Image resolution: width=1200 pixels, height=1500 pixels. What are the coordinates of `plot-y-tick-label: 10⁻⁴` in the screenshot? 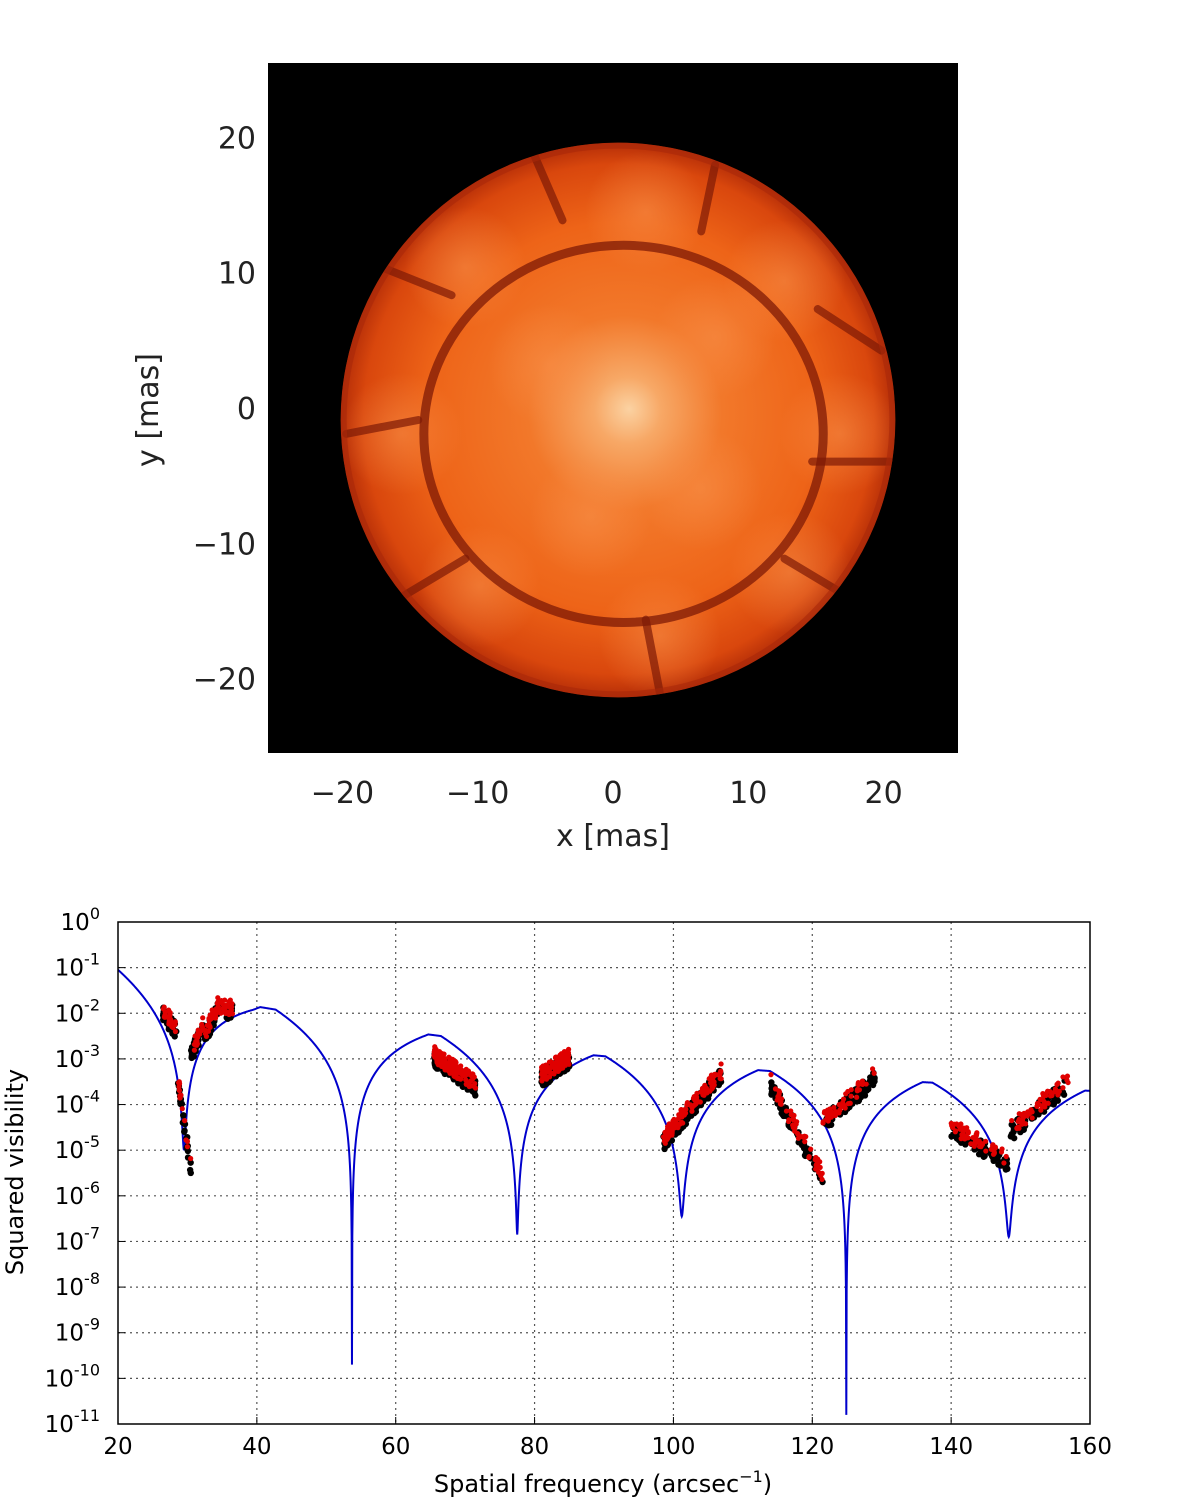 It's located at (77, 1103).